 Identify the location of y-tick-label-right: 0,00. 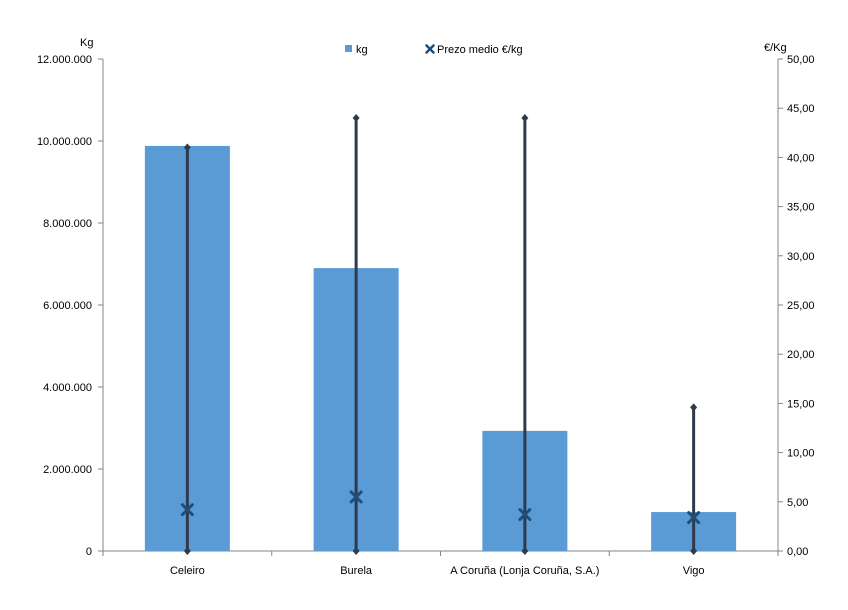
(797, 552).